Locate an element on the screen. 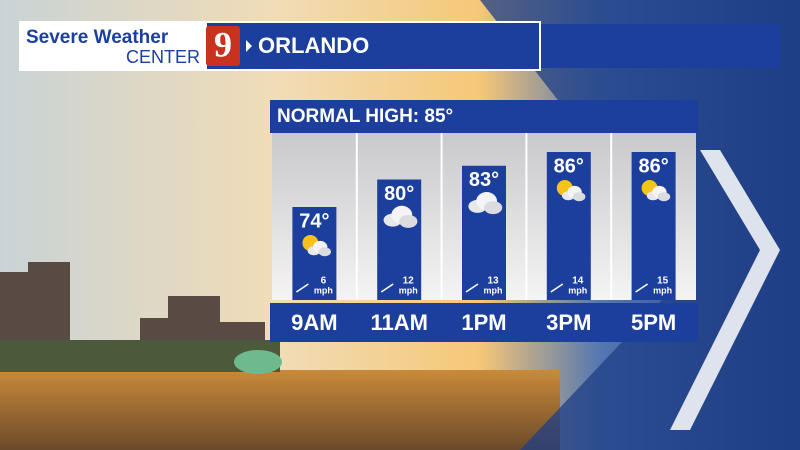 This screenshot has height=450, width=800. value-label: 80° is located at coordinates (399, 194).